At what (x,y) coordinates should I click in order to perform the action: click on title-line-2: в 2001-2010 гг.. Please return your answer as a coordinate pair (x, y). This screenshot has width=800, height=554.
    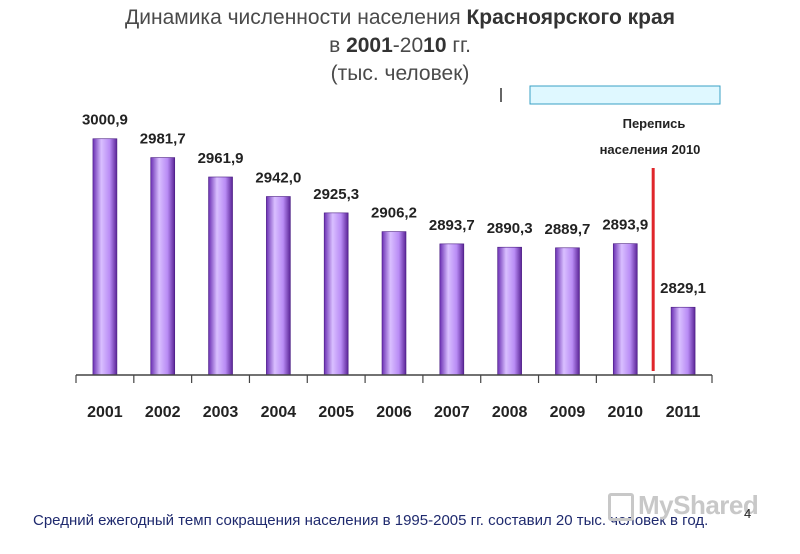
    Looking at the image, I should click on (400, 46).